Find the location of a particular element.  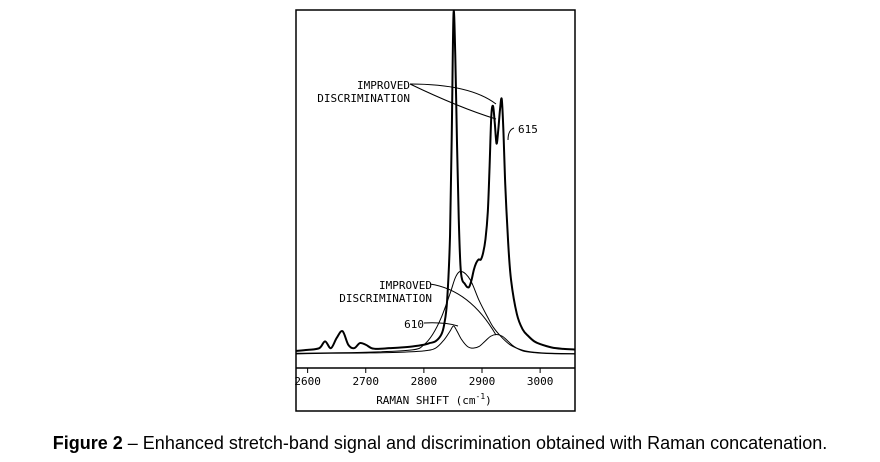

x-tick-label-2900: 2900 is located at coordinates (482, 381).